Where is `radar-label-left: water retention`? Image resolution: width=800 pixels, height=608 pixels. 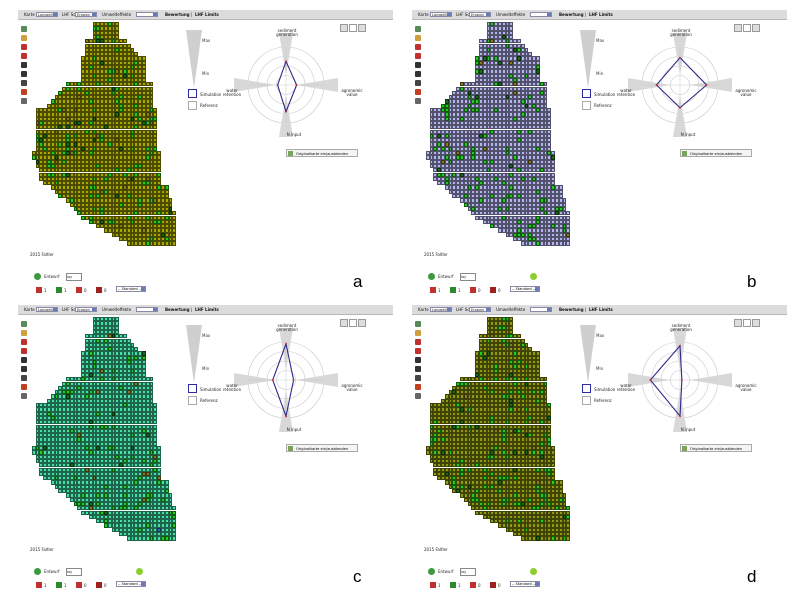 radar-label-left: water retention is located at coordinates (232, 388).